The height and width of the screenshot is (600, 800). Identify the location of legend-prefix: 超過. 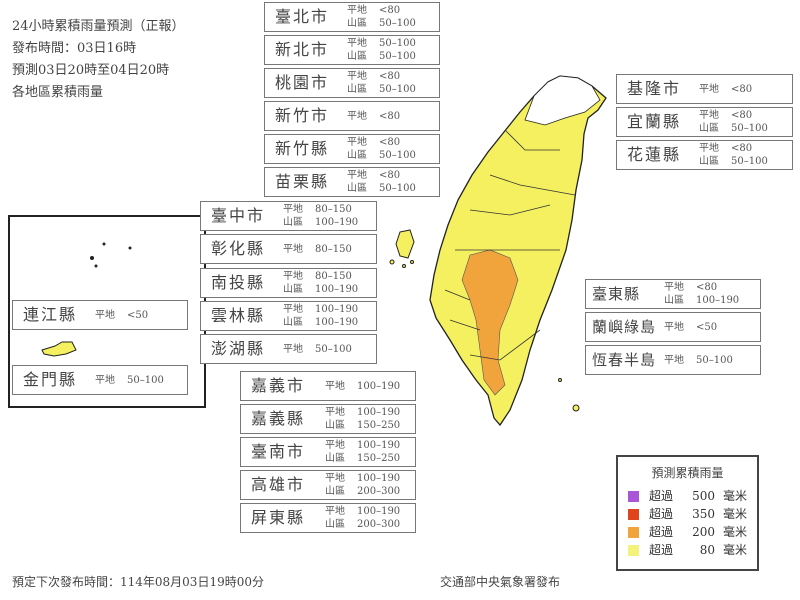
(661, 550).